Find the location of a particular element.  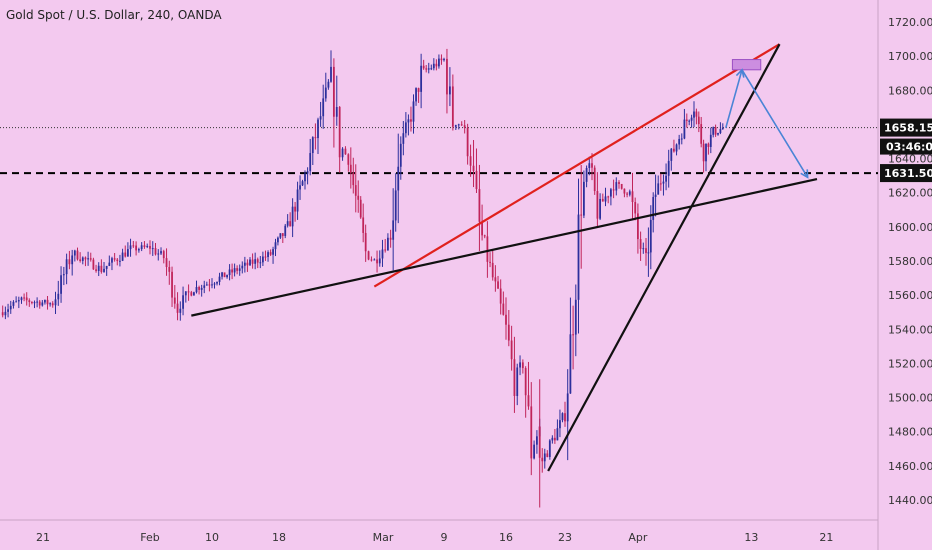

y-tick-label: 1480.000 is located at coordinates (910, 432).